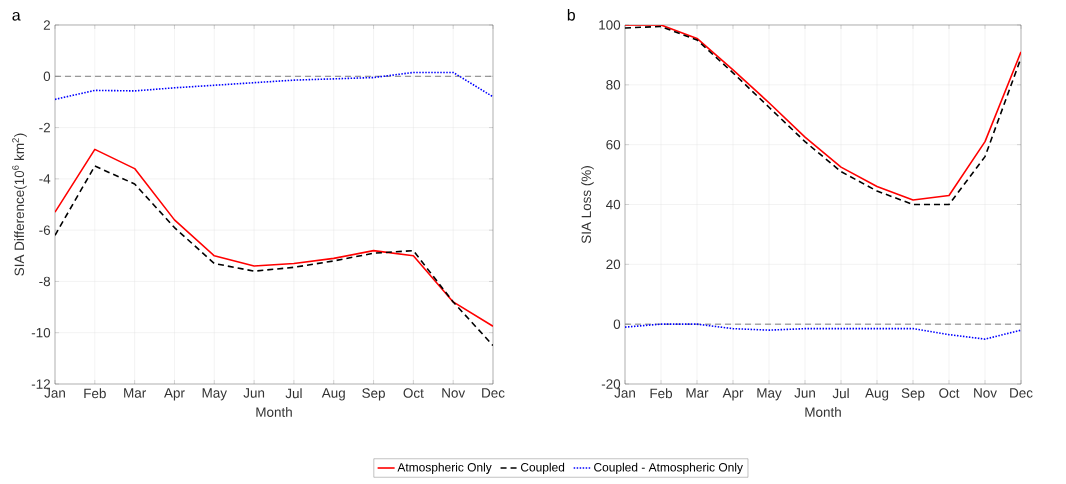 The image size is (1066, 484). I want to click on y-tick-label: -6, so click(45, 230).